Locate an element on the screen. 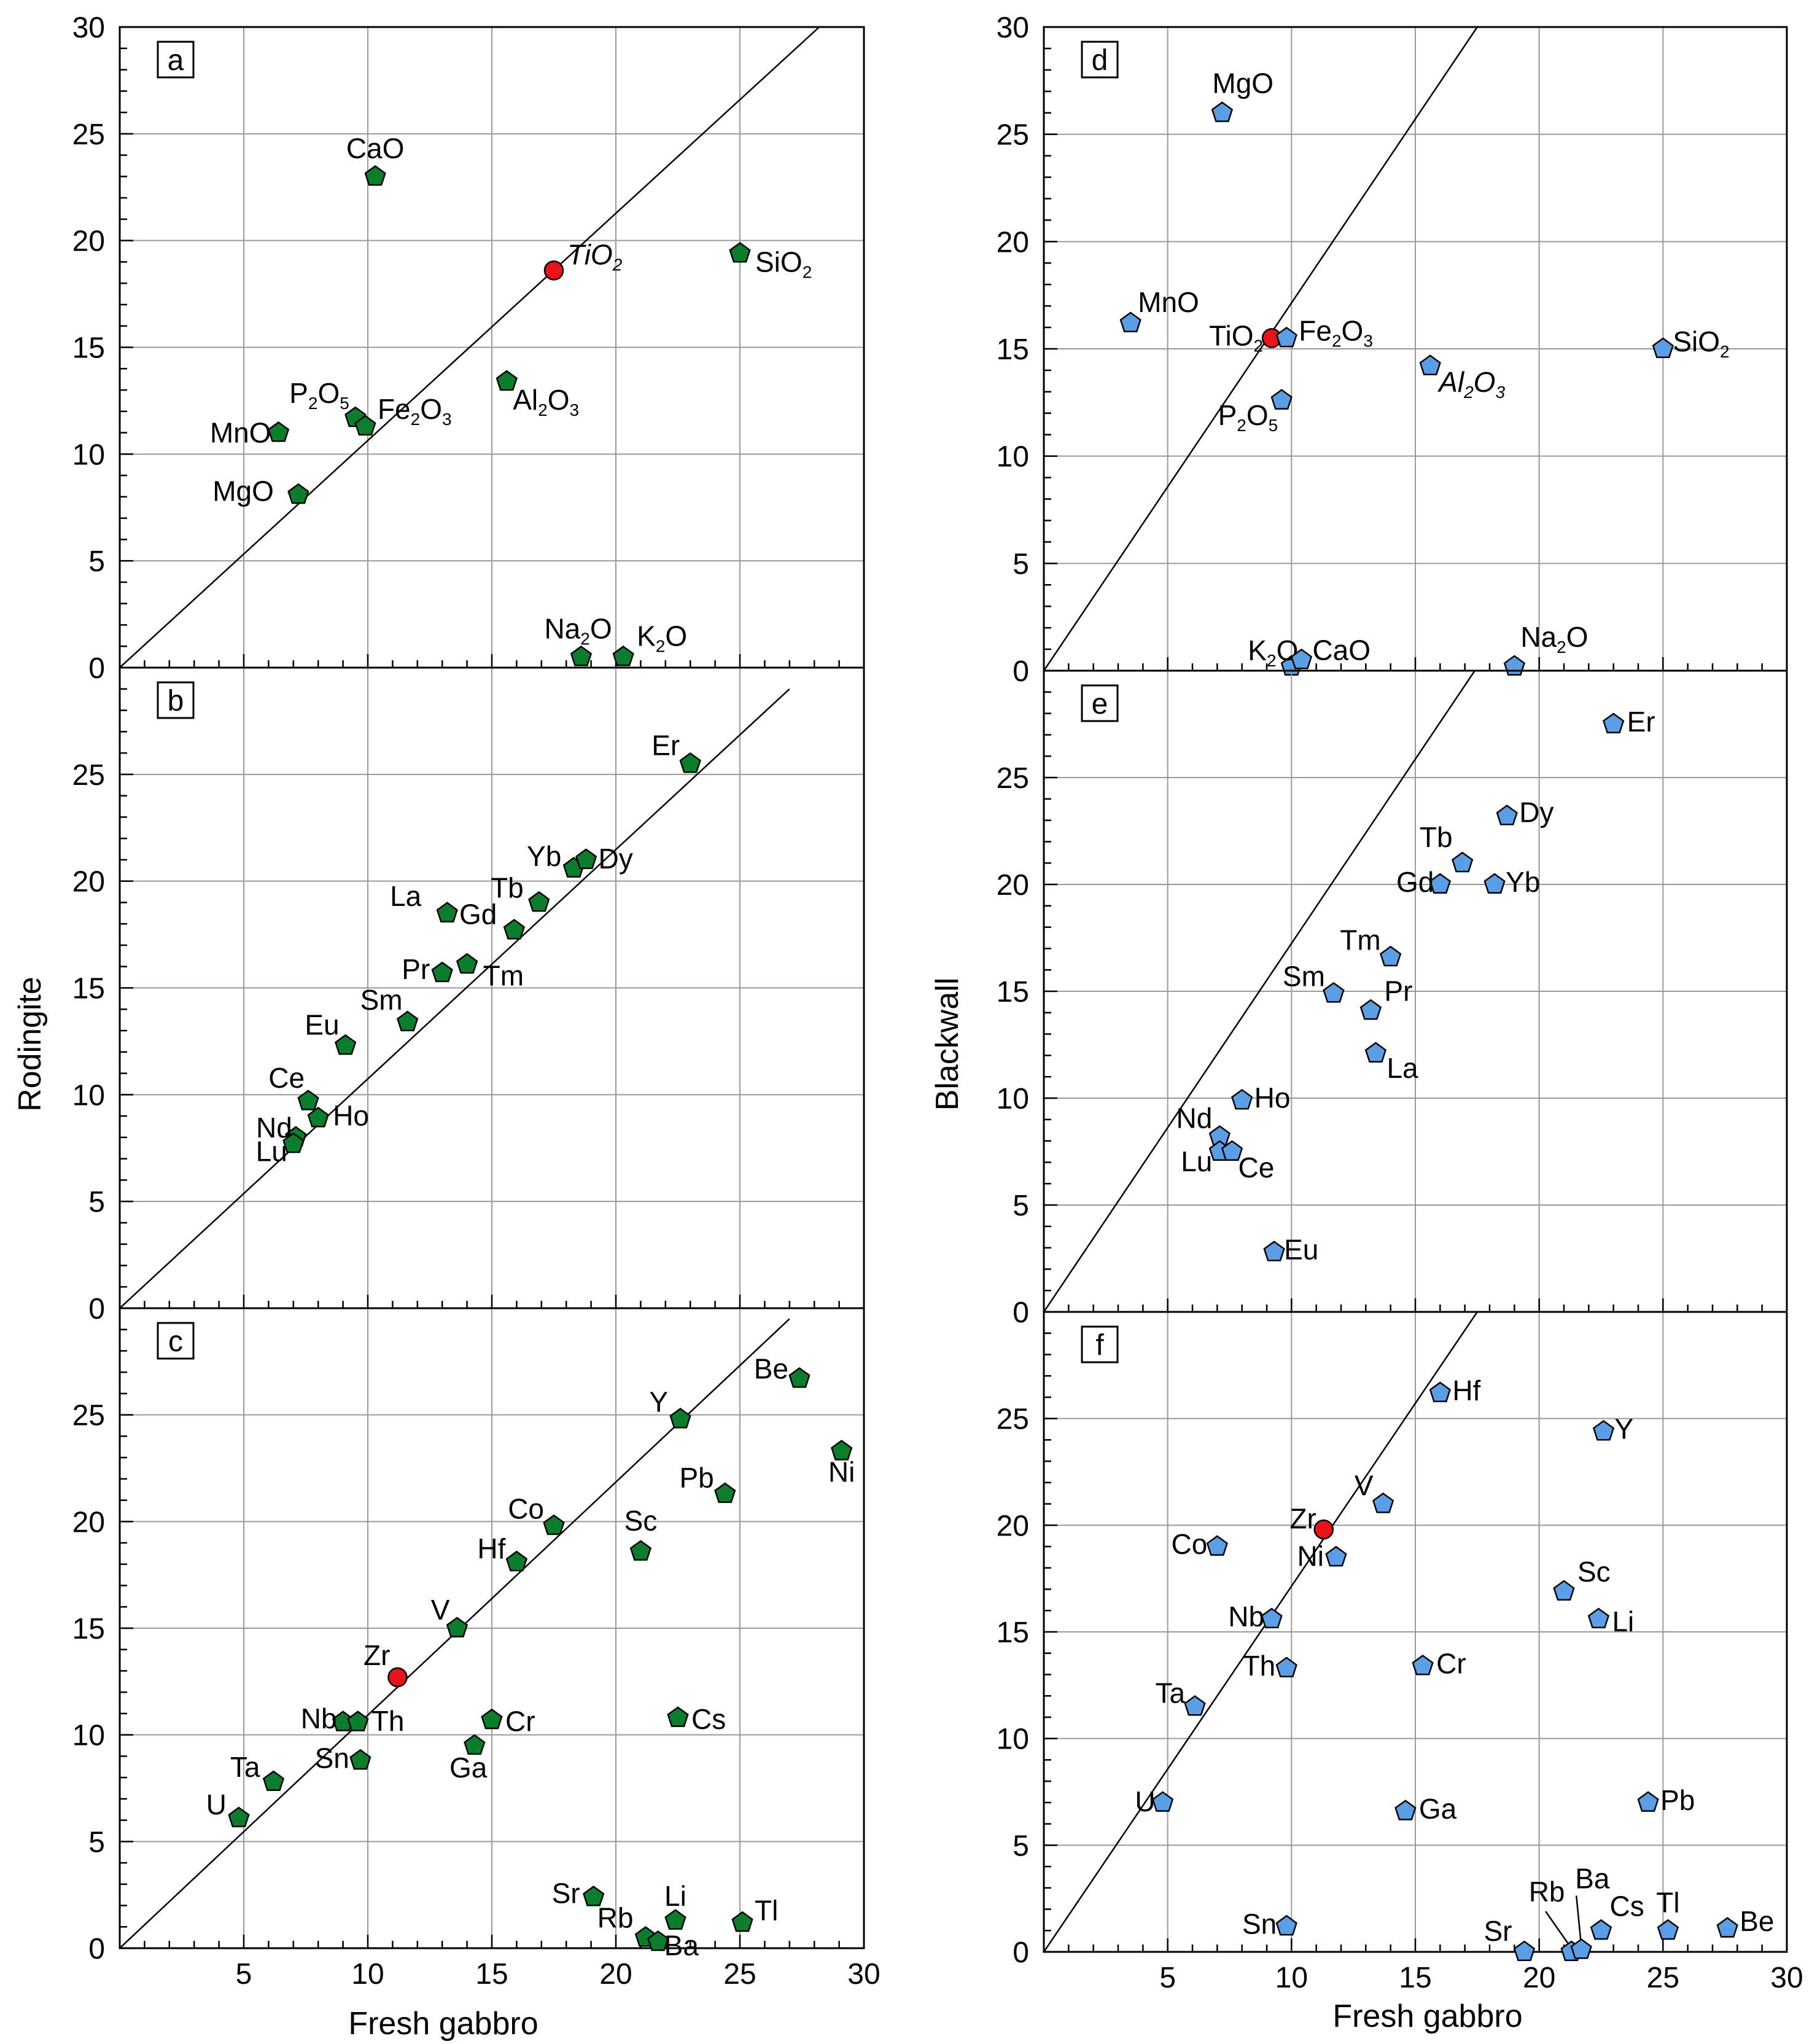  point-label: Sn is located at coordinates (332, 1758).